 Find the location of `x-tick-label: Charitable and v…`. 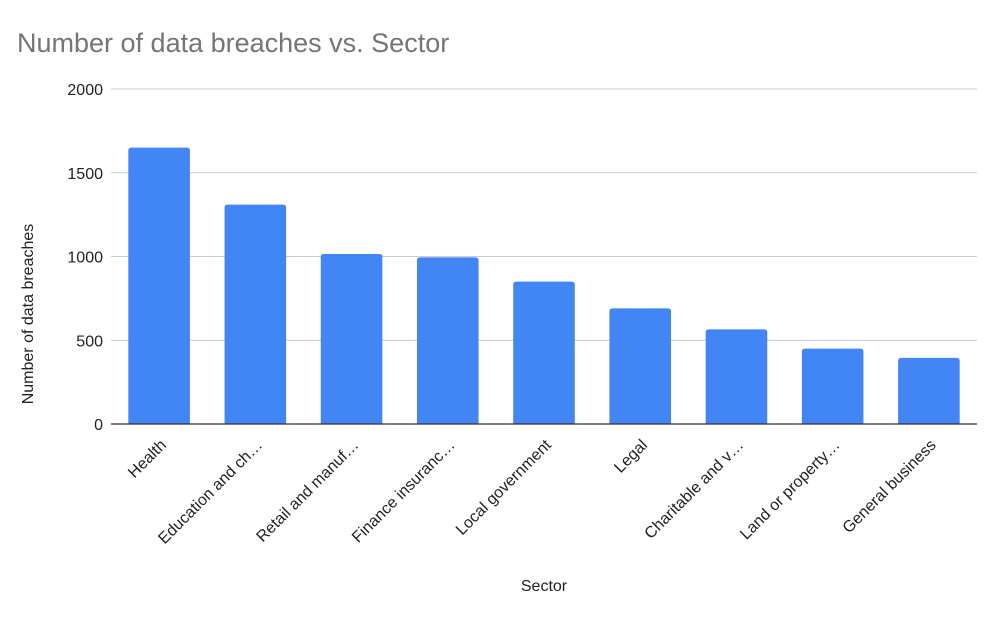

x-tick-label: Charitable and v… is located at coordinates (695, 490).